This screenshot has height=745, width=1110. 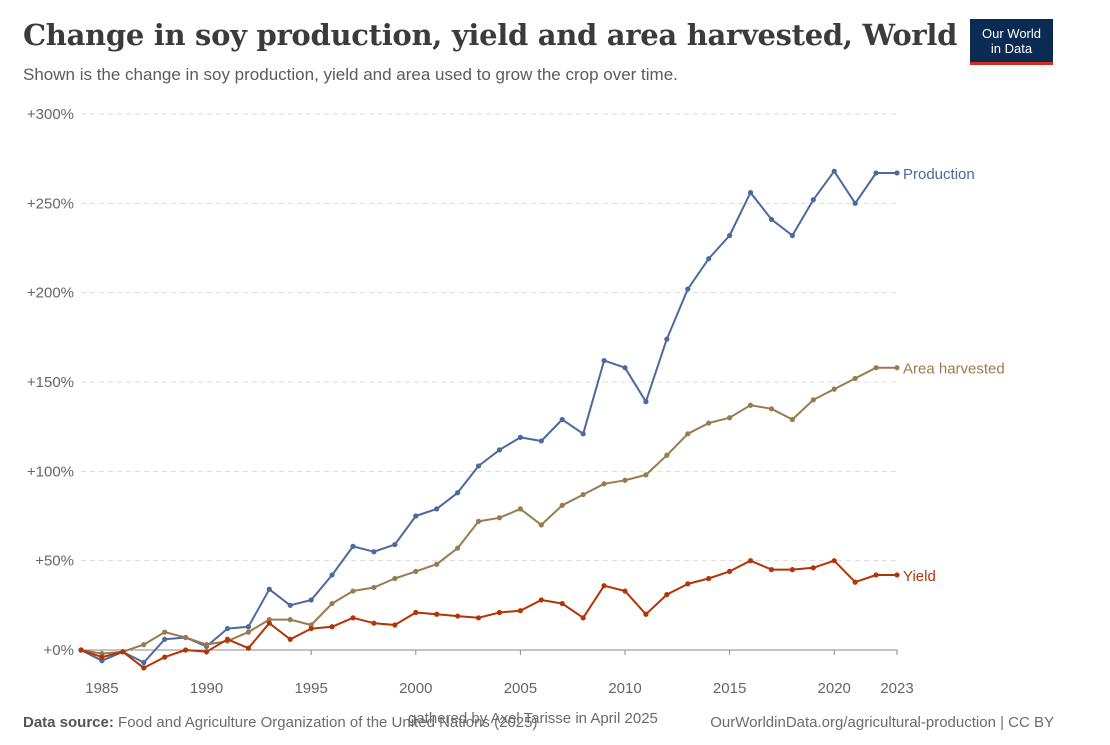 What do you see at coordinates (919, 576) in the screenshot?
I see `series-label-yield: Yield` at bounding box center [919, 576].